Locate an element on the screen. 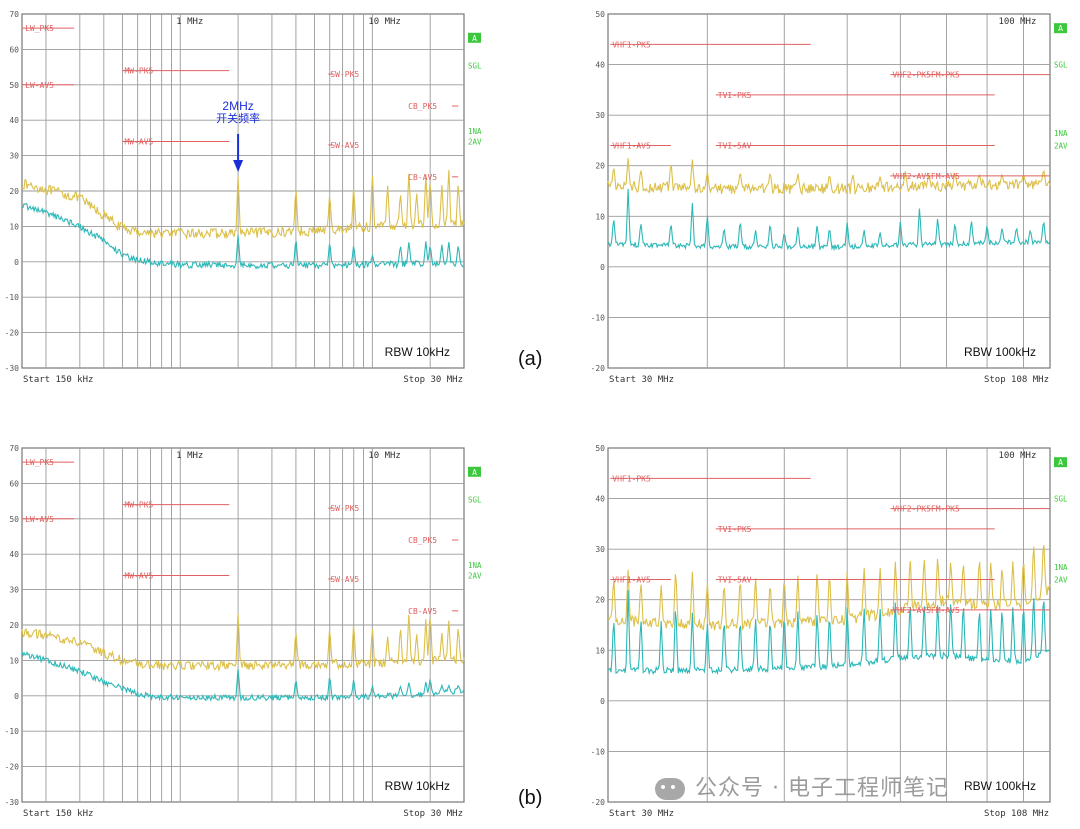 The width and height of the screenshot is (1080, 829). limit-label: TVI-PK5 is located at coordinates (735, 529).